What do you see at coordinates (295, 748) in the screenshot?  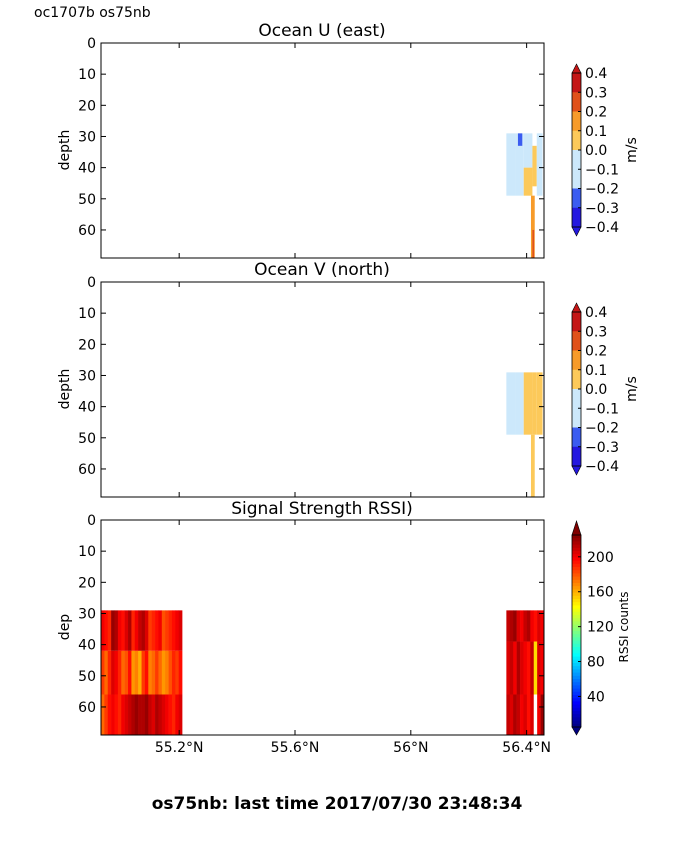 I see `x-tick-label: 55.6°N` at bounding box center [295, 748].